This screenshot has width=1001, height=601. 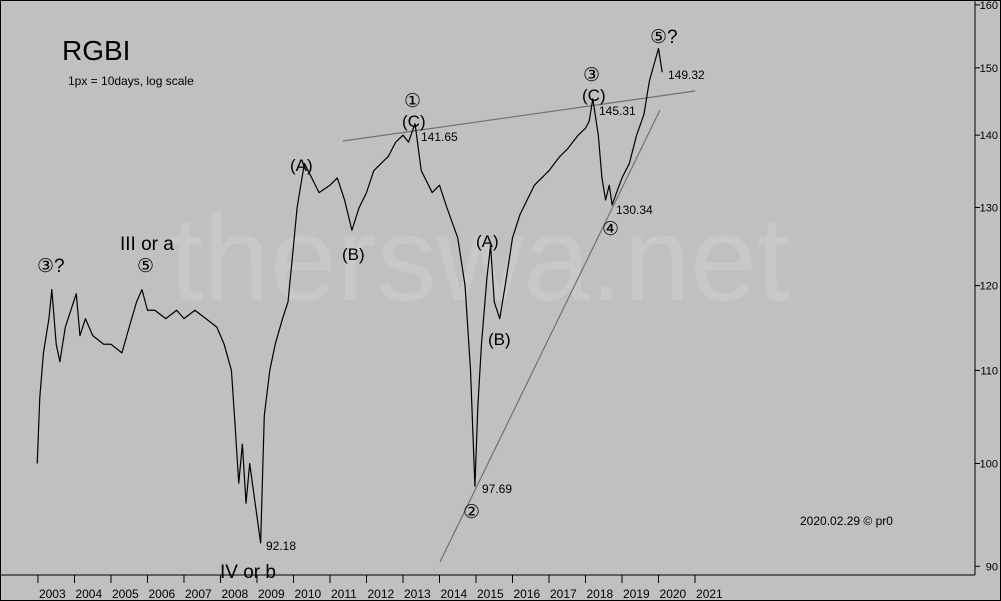 I want to click on x-tick-label: 2005, so click(x=125, y=594).